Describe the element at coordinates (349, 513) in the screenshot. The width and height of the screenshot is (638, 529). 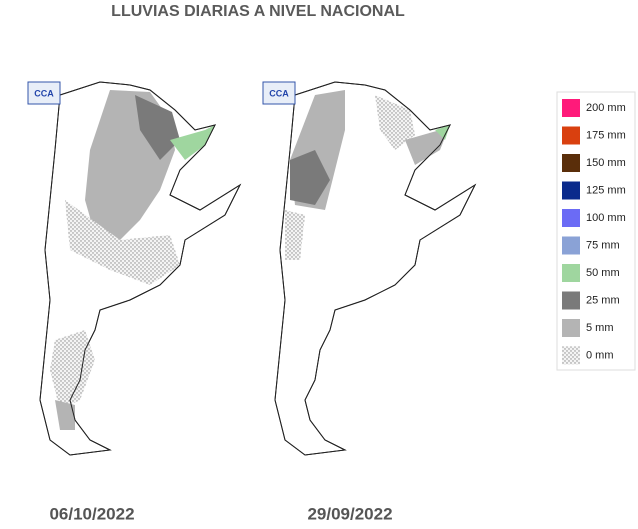
I see `map-date: 29/09/2022` at that location.